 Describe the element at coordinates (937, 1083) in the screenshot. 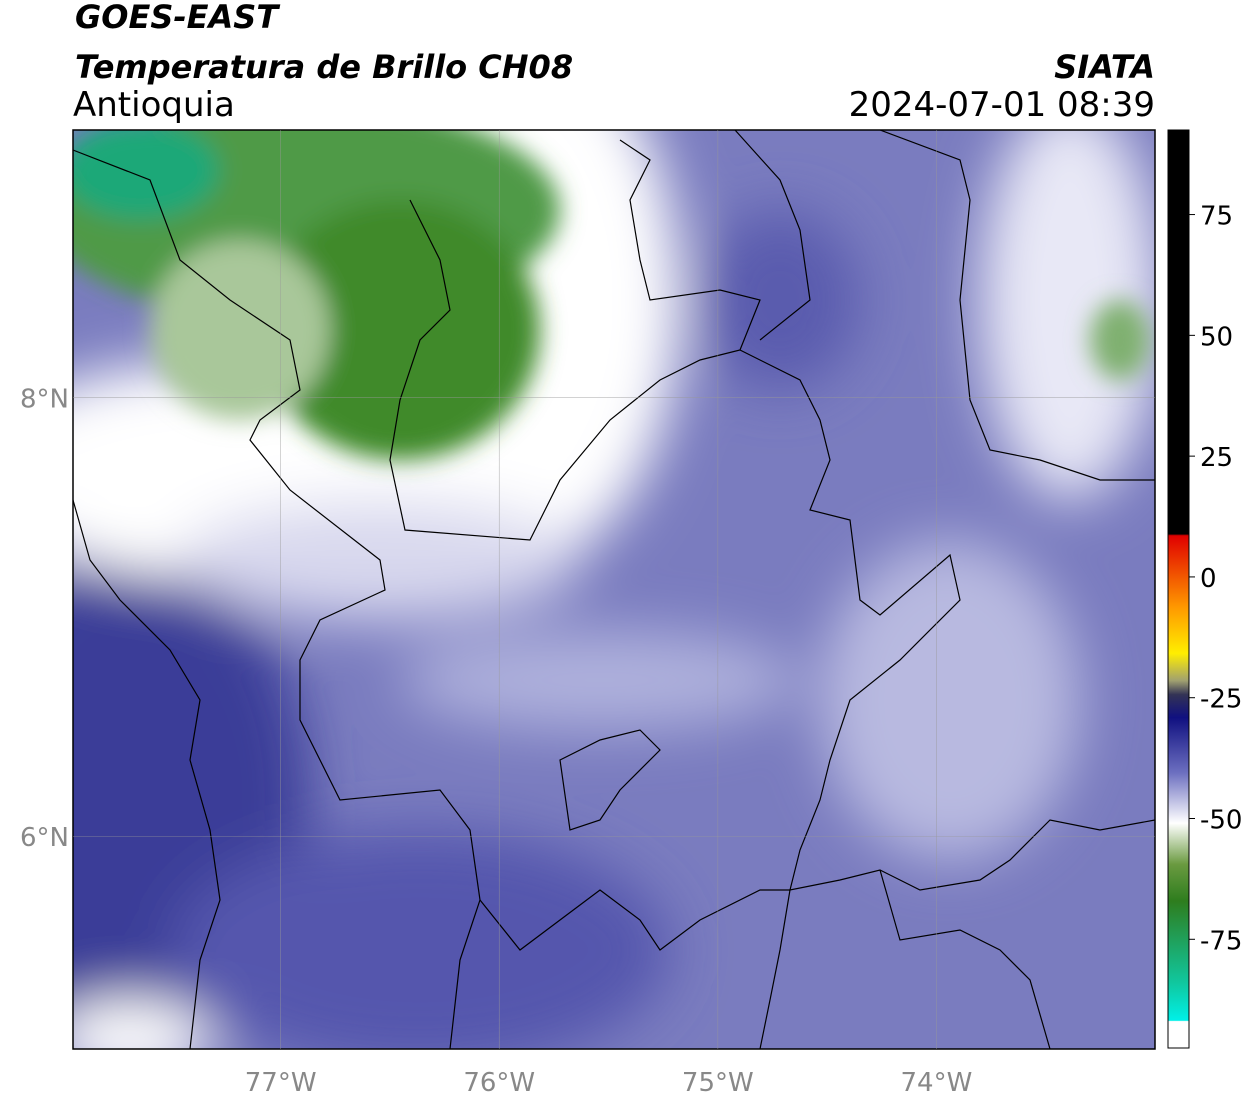

I see `x-tick-label: 74°W` at that location.